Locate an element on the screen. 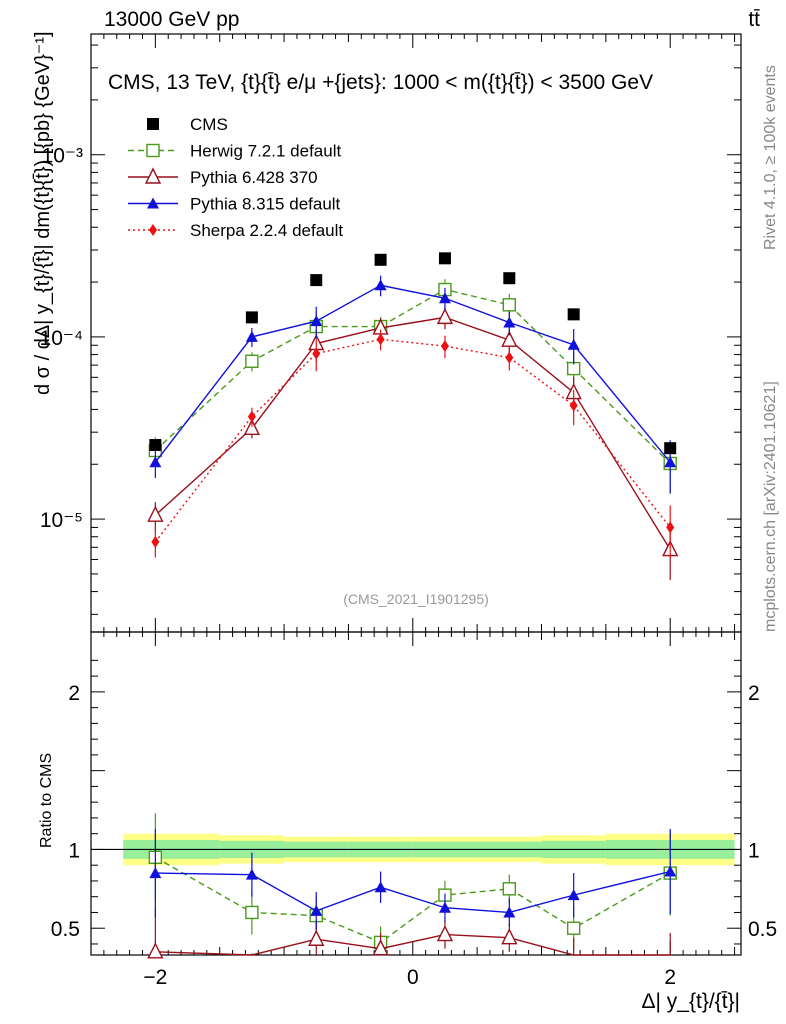 The width and height of the screenshot is (786, 1024). series-line-herwig-7-2-1-default is located at coordinates (412, 376).